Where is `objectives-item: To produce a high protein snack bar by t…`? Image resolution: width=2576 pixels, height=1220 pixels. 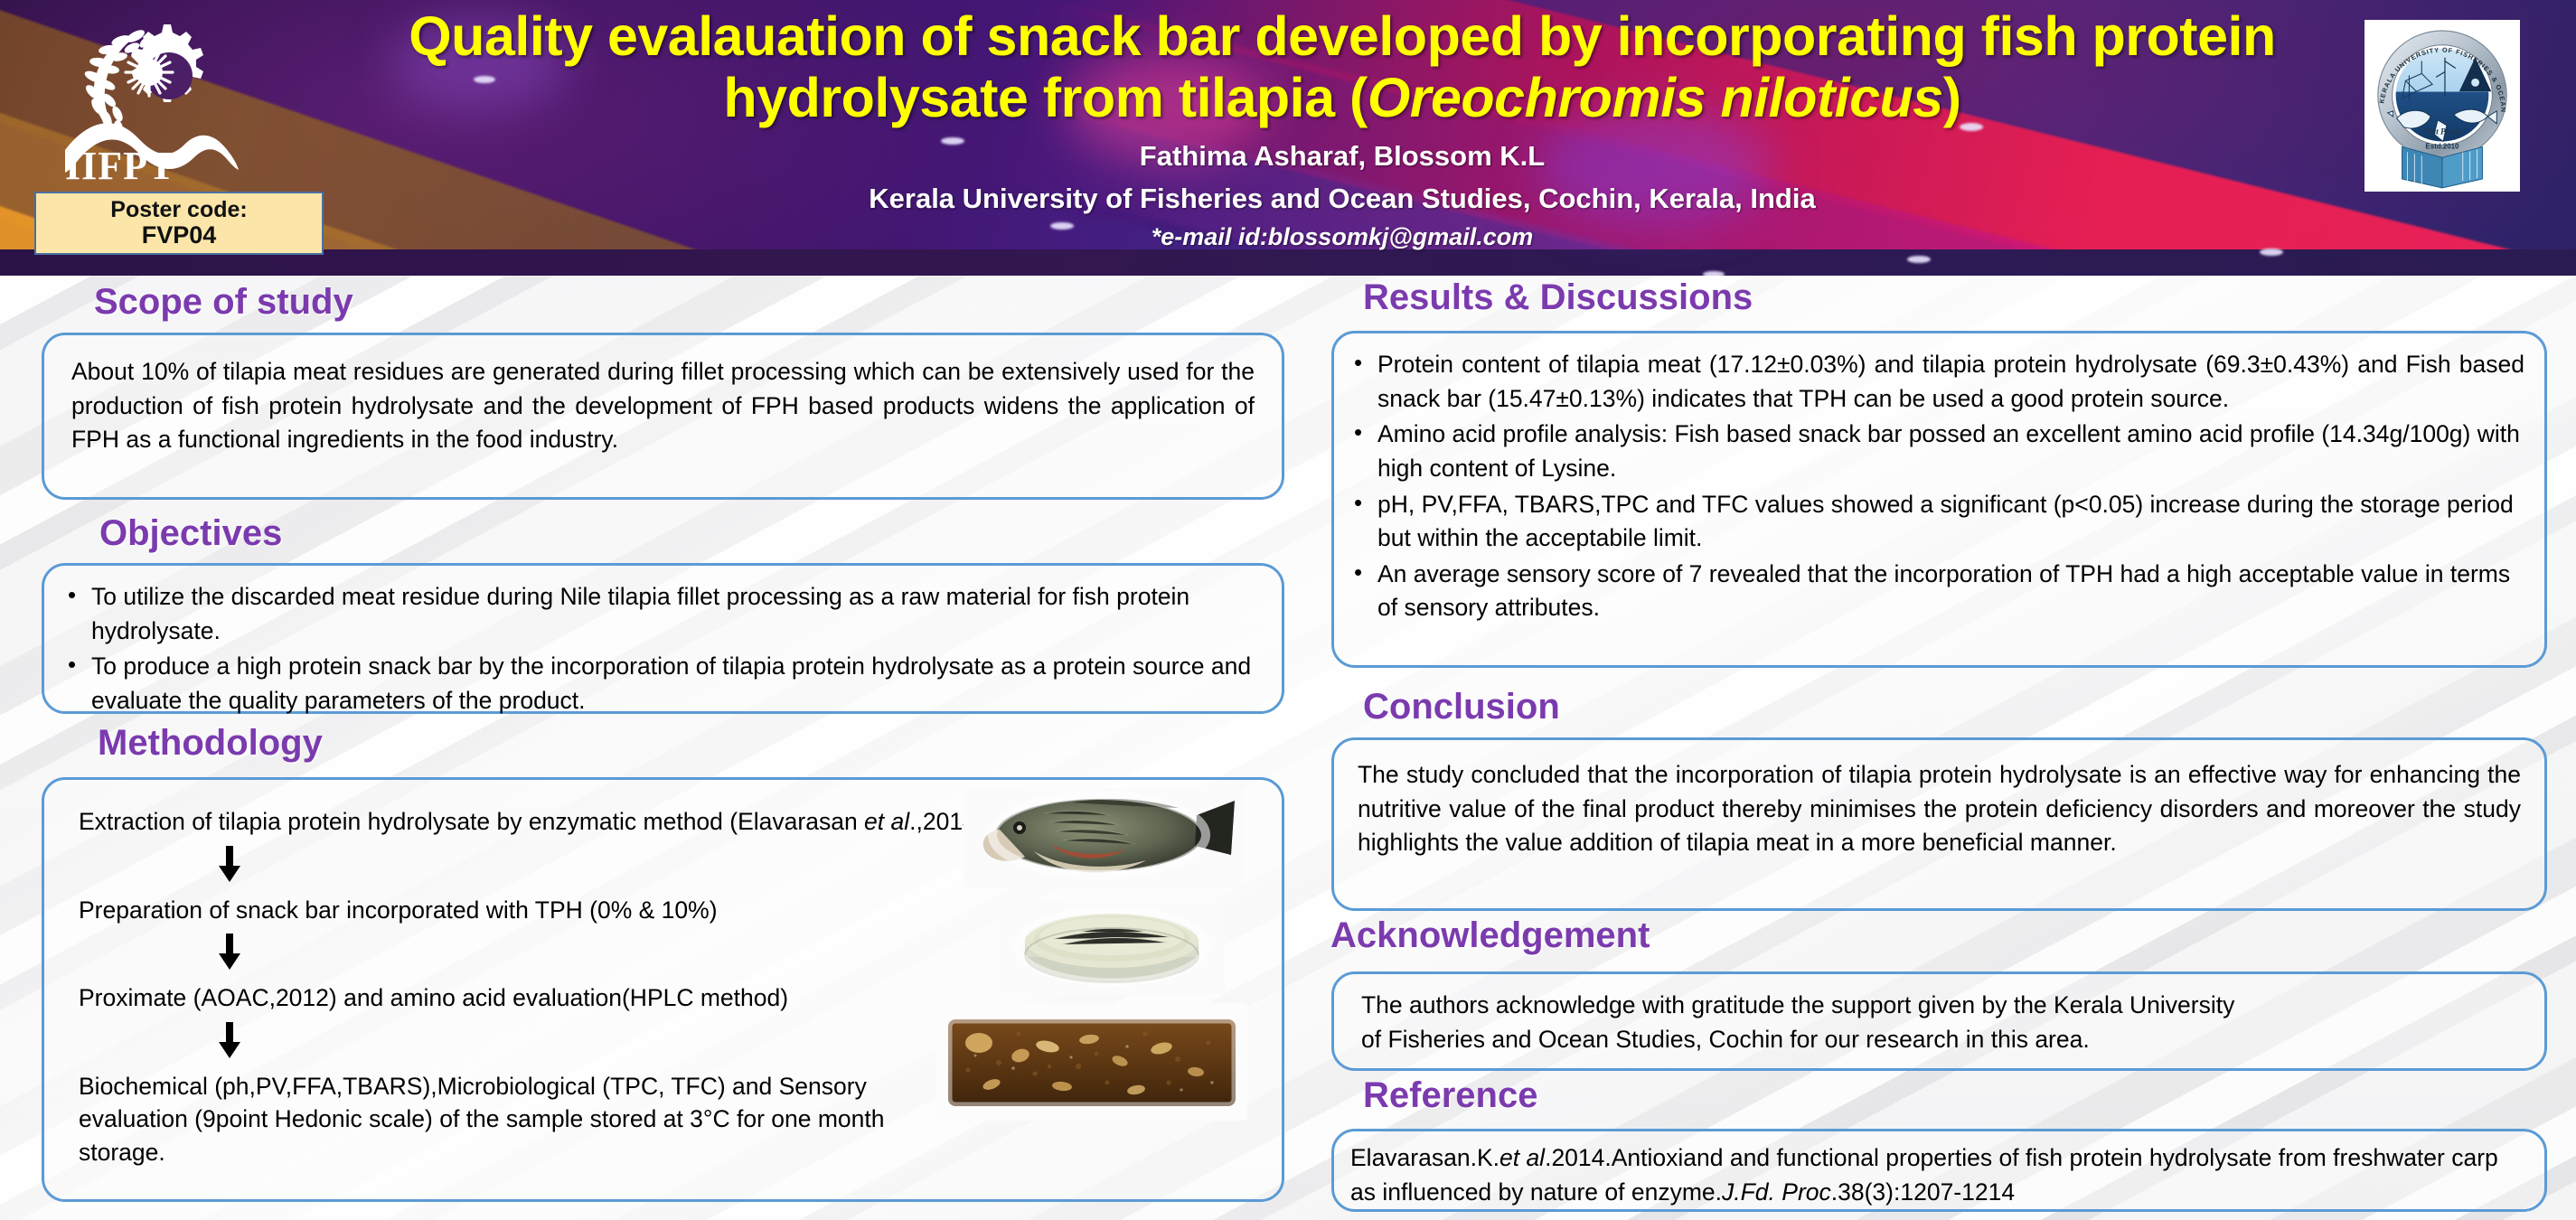 objectives-item: To produce a high protein snack bar by t… is located at coordinates (660, 683).